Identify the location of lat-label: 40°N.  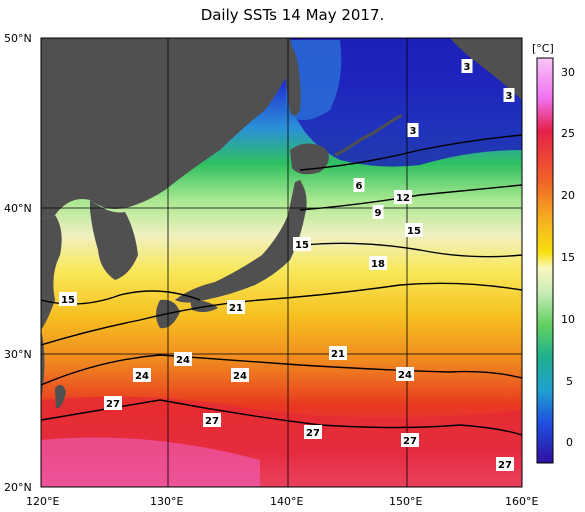
(18, 208).